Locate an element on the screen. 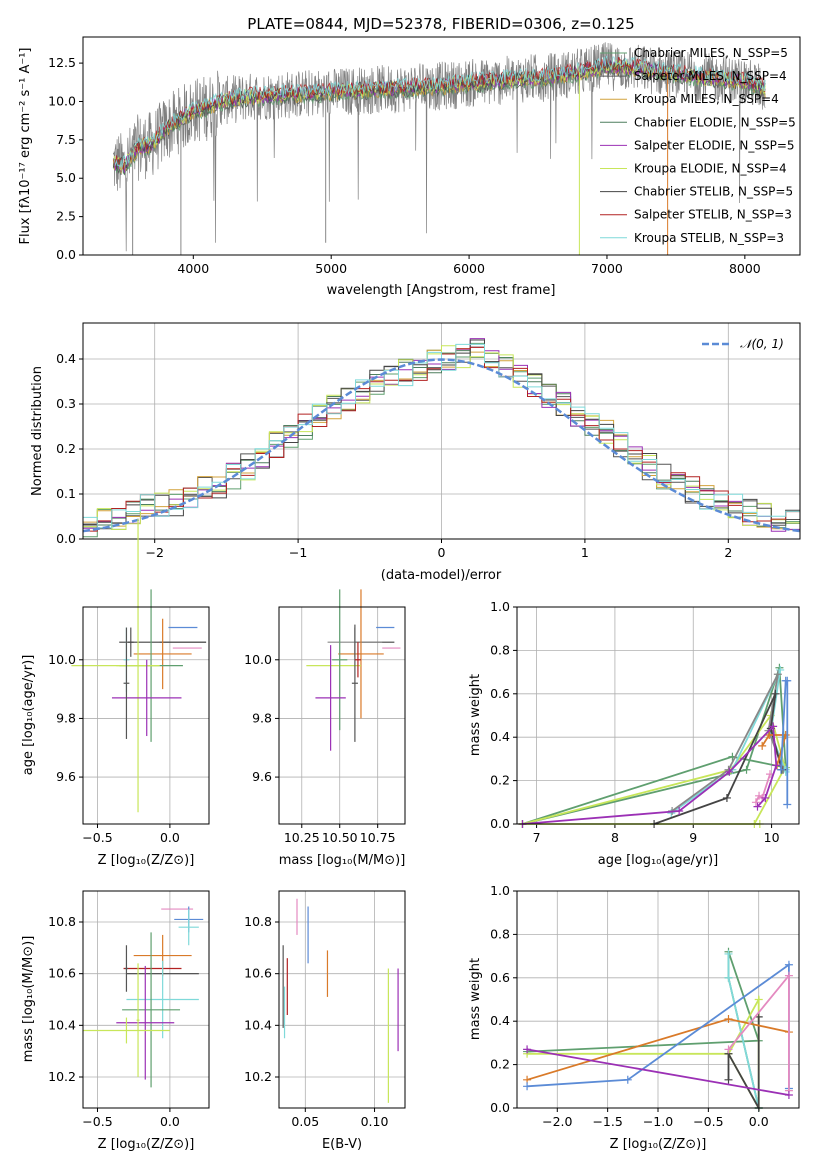 The image size is (819, 1170). y-tick-label: 10.6 is located at coordinates (258, 973).